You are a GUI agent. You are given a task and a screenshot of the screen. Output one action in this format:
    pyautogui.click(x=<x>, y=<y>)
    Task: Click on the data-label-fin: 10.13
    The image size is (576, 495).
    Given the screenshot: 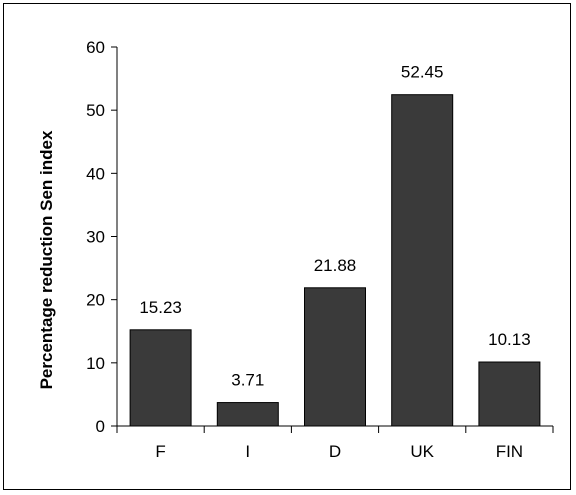 What is the action you would take?
    pyautogui.click(x=509, y=339)
    